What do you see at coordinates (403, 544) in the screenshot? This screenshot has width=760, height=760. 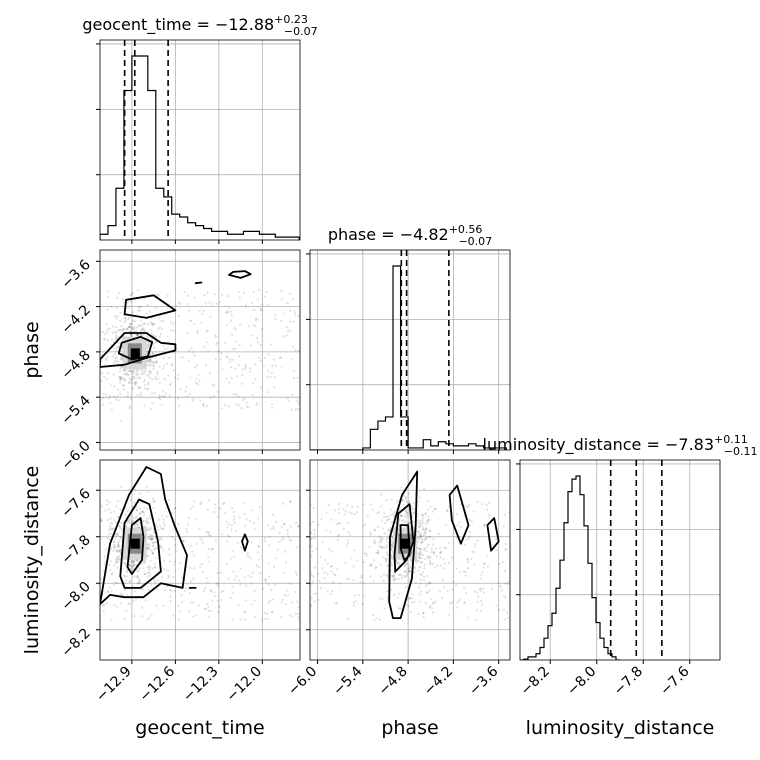 I see `contour-line` at bounding box center [403, 544].